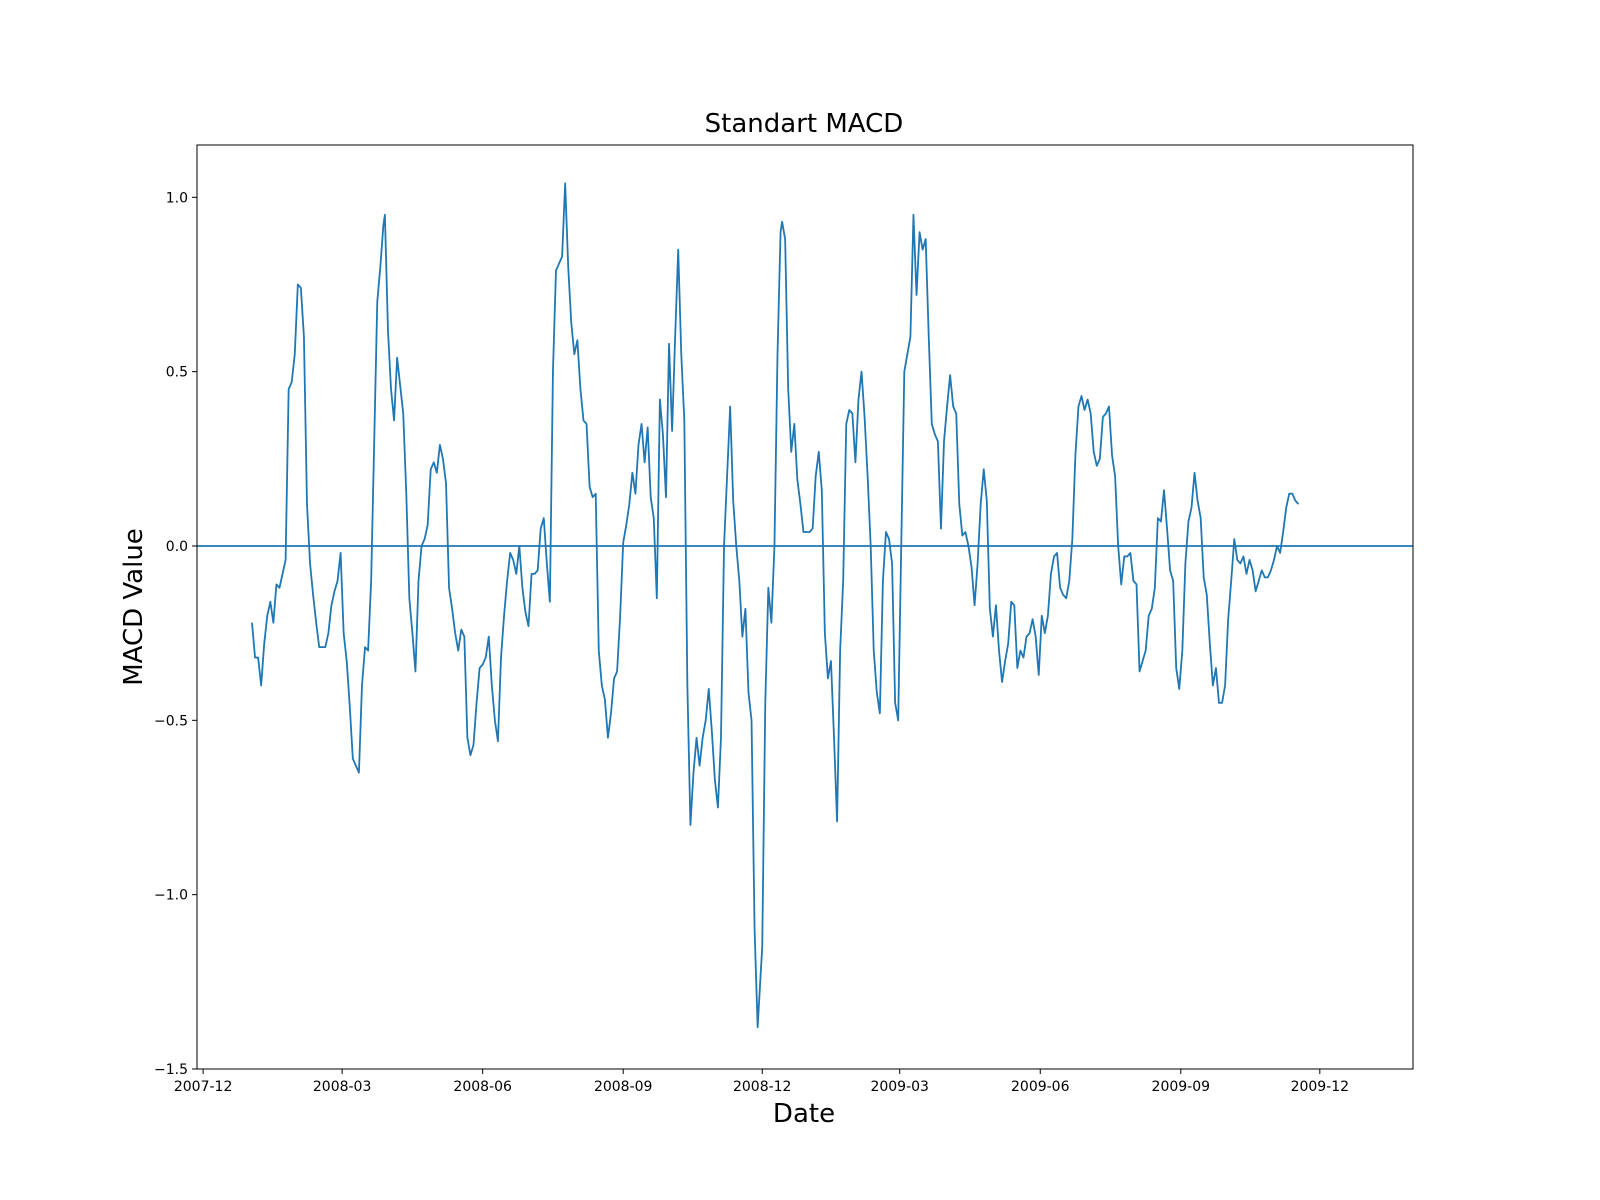  Describe the element at coordinates (175, 634) in the screenshot. I see `y-axis: 1.0 0.5 0.0 −0.5 −1.0 −1.5` at that location.